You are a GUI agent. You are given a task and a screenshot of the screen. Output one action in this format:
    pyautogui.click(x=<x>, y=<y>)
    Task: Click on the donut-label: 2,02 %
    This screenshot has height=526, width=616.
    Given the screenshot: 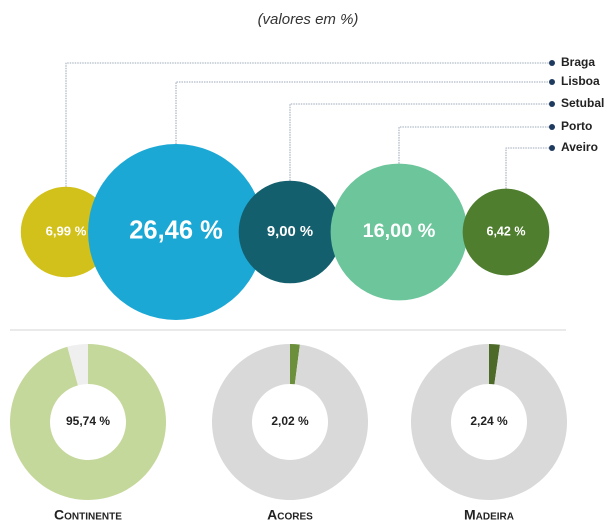 What is the action you would take?
    pyautogui.click(x=290, y=421)
    